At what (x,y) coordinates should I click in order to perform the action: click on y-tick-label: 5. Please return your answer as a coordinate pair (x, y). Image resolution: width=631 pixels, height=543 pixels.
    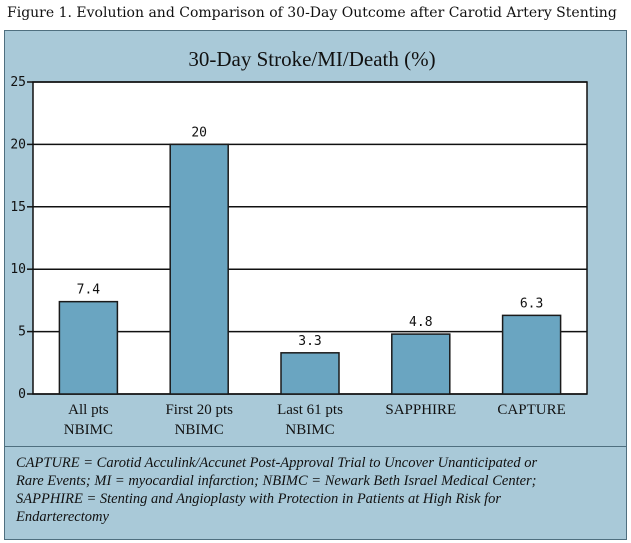
    Looking at the image, I should click on (22, 332).